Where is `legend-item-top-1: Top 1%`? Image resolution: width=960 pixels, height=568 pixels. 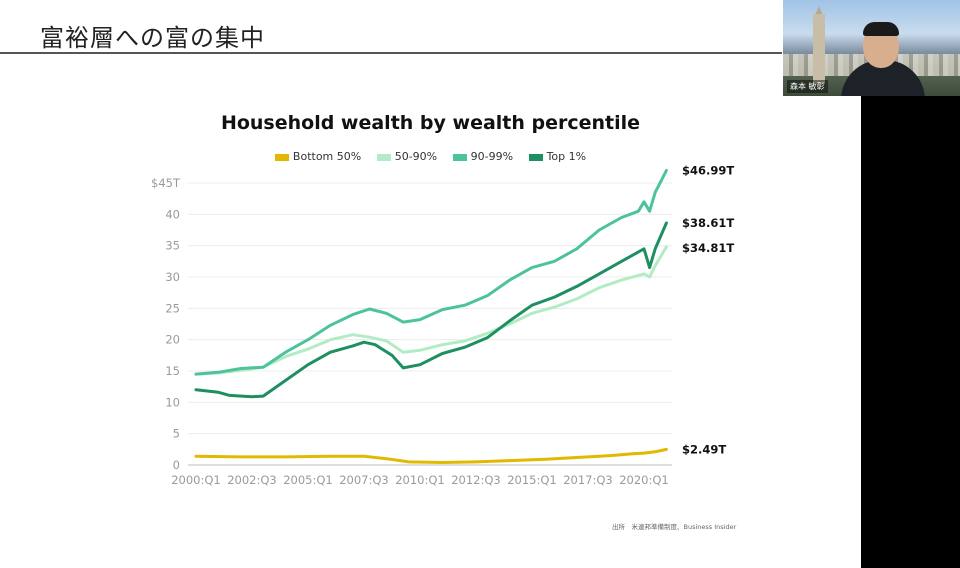
legend-item-top-1: Top 1% is located at coordinates (557, 156).